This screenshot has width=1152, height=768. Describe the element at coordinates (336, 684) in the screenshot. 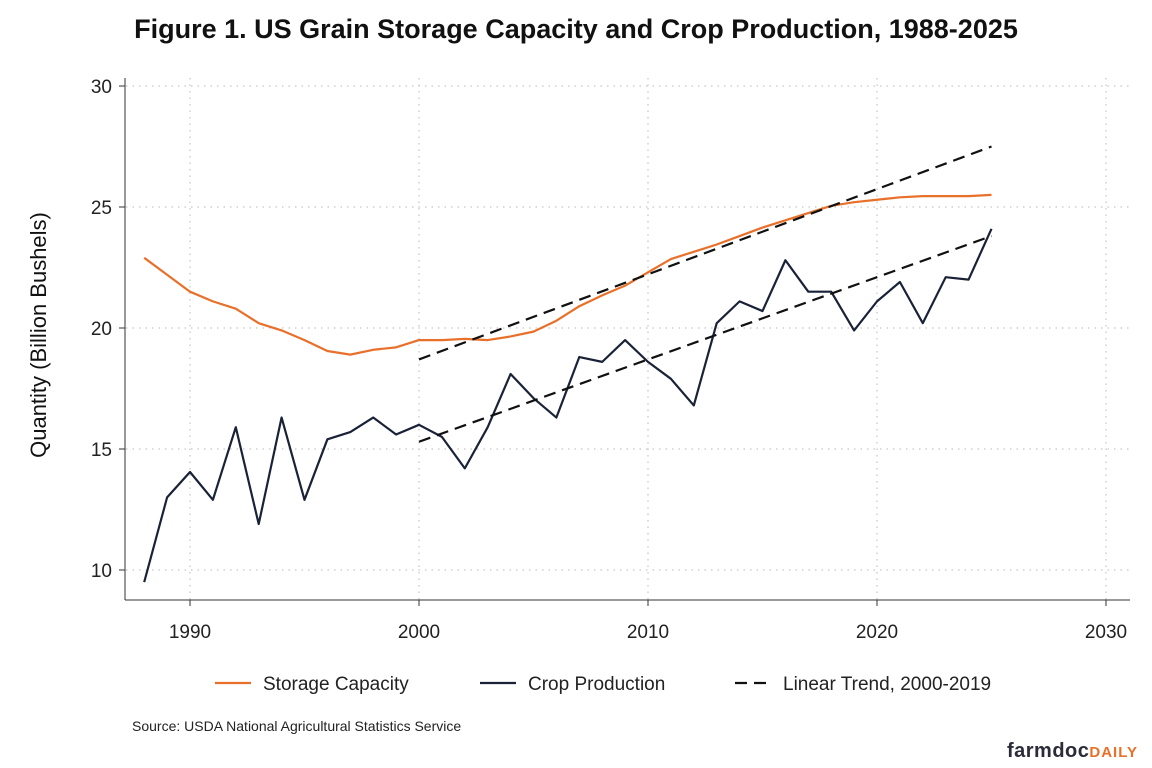

I see `legend-label: Storage Capacity` at that location.